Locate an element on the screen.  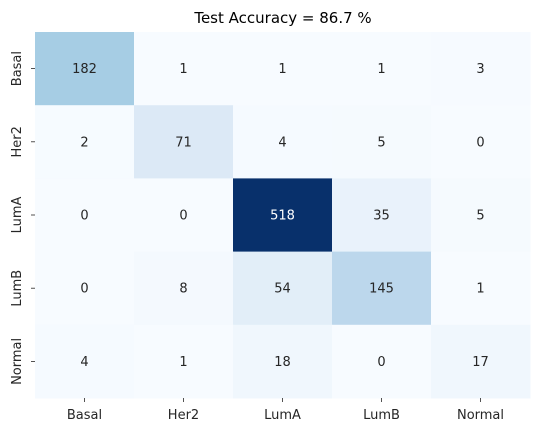
cell-value-label: 54 is located at coordinates (282, 289).